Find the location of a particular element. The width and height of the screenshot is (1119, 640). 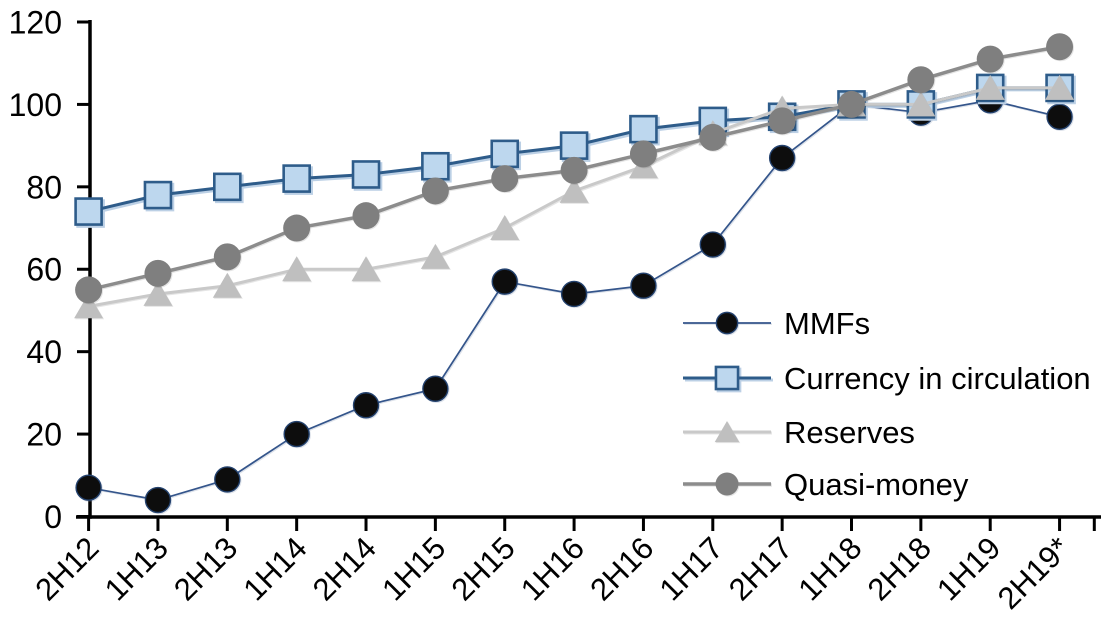

x-tick-label: 1H17 is located at coordinates (691, 568).